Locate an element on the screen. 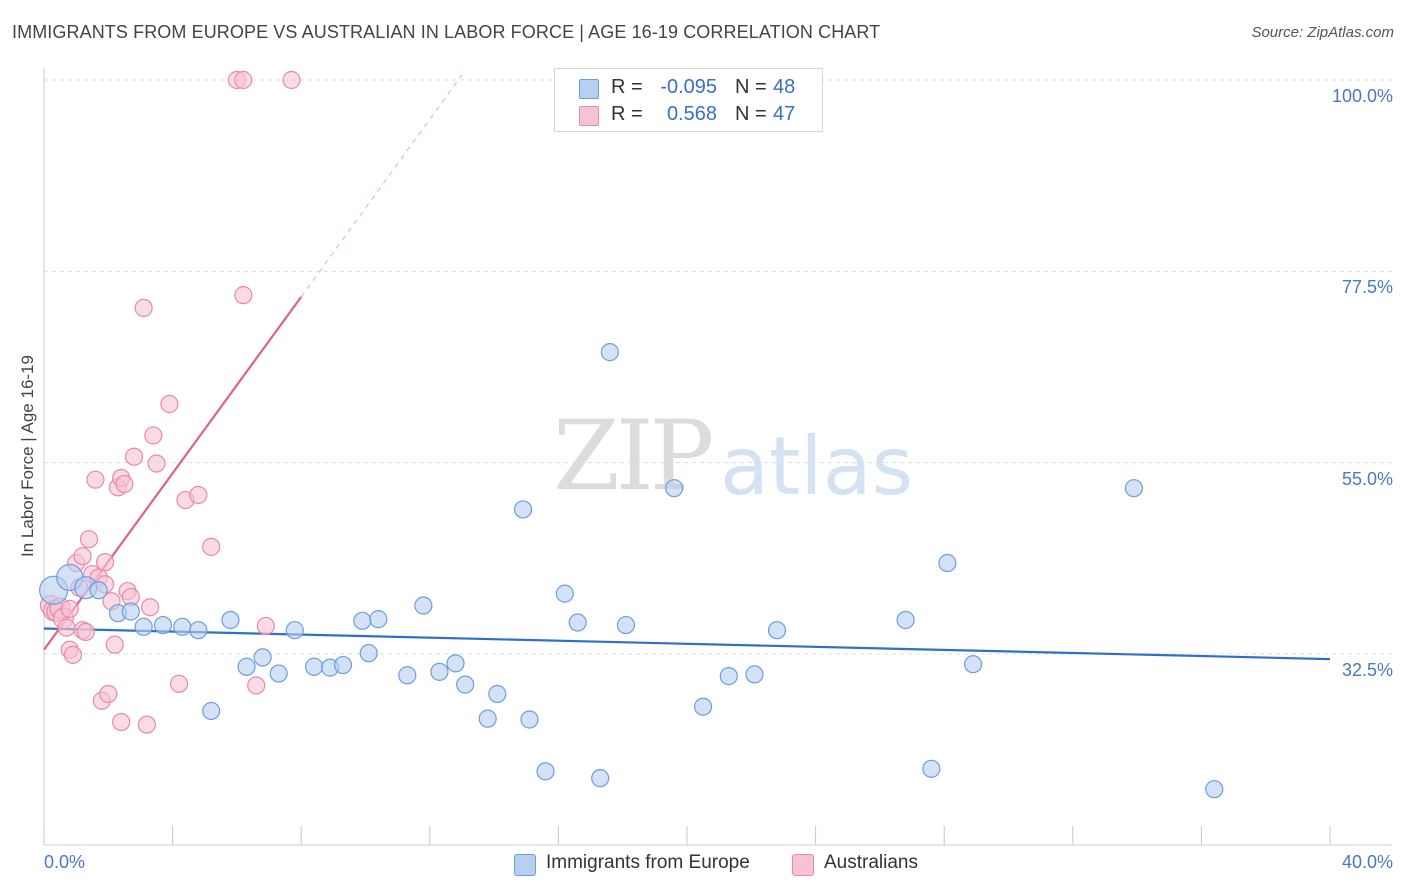 Image resolution: width=1406 pixels, height=892 pixels. x-tick-label-min: 0.0% is located at coordinates (65, 862).